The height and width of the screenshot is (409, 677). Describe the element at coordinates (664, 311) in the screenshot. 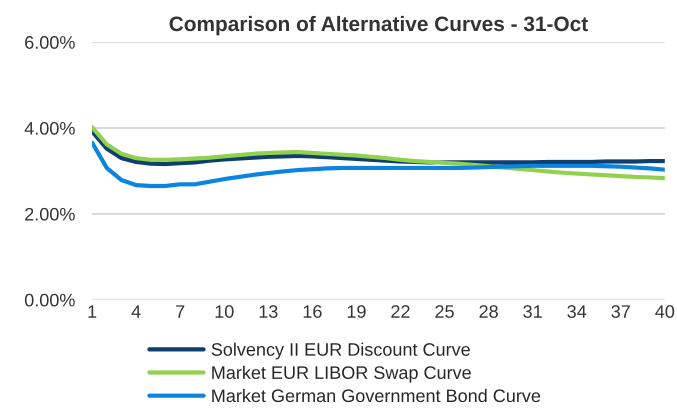

I see `x-tick-label: 40` at that location.